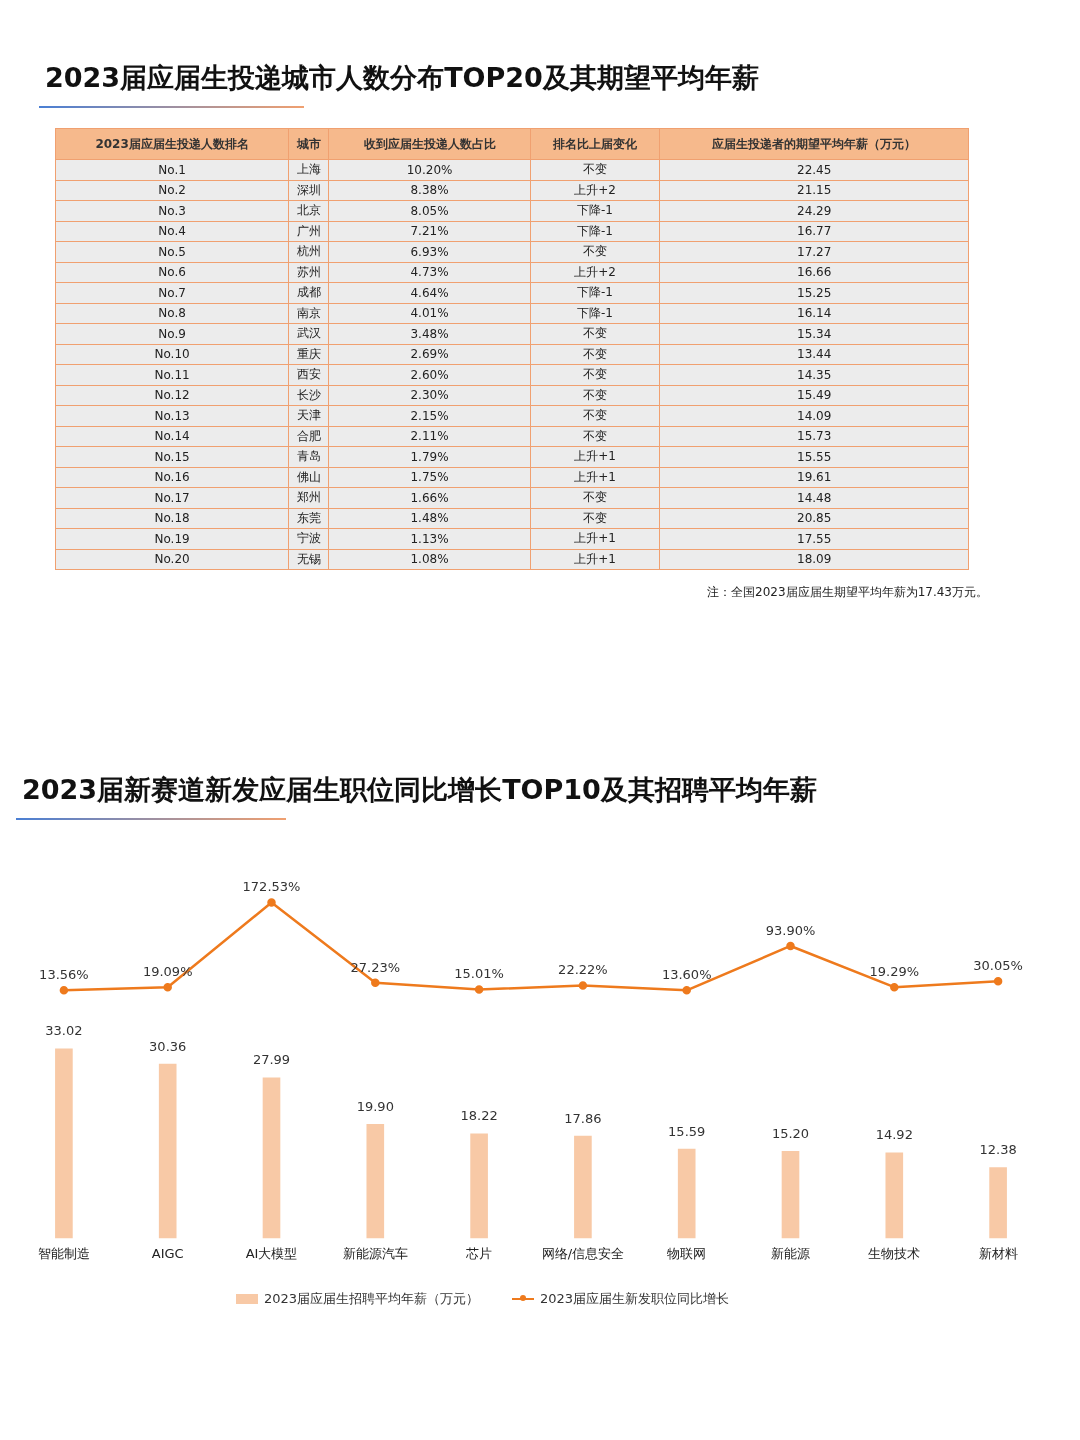 This screenshot has height=1440, width=1080. What do you see at coordinates (814, 436) in the screenshot?
I see `text: 15.73` at bounding box center [814, 436].